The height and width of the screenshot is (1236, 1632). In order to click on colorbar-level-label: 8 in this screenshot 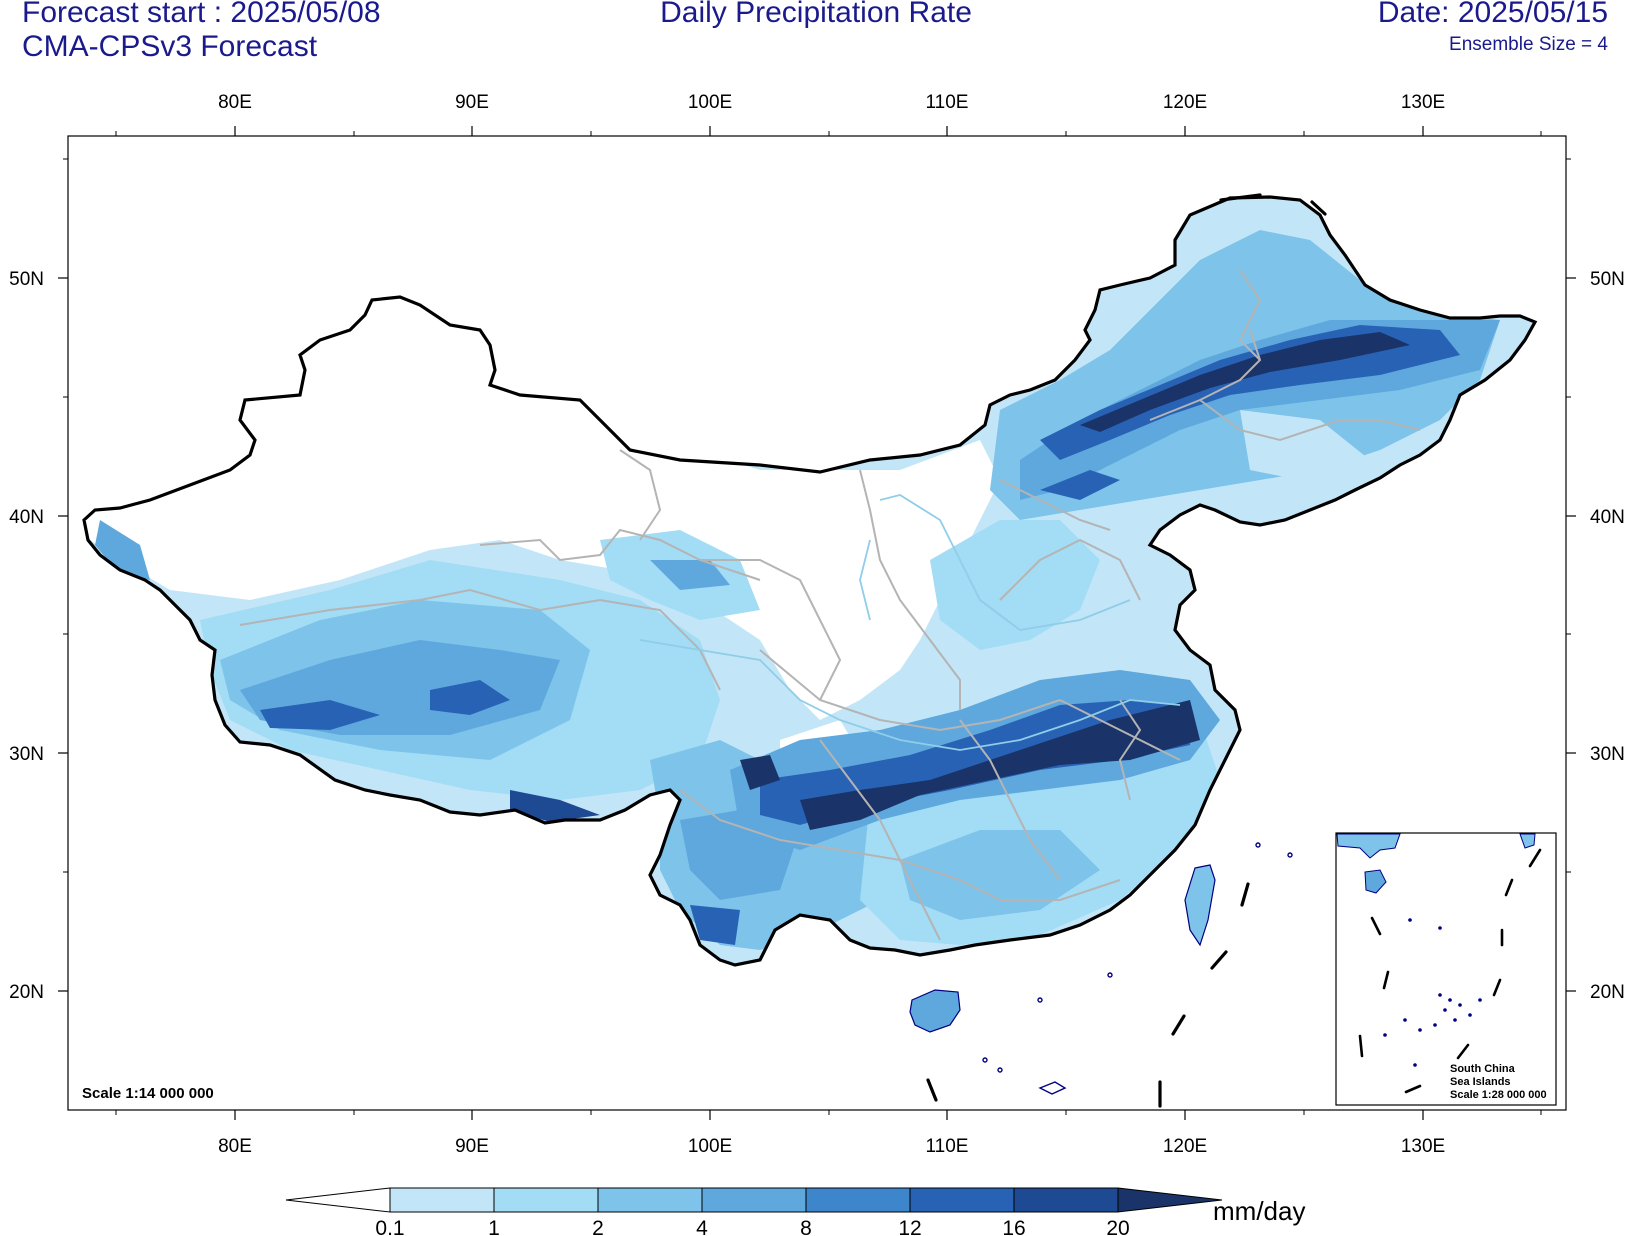, I will do `click(806, 1226)`.